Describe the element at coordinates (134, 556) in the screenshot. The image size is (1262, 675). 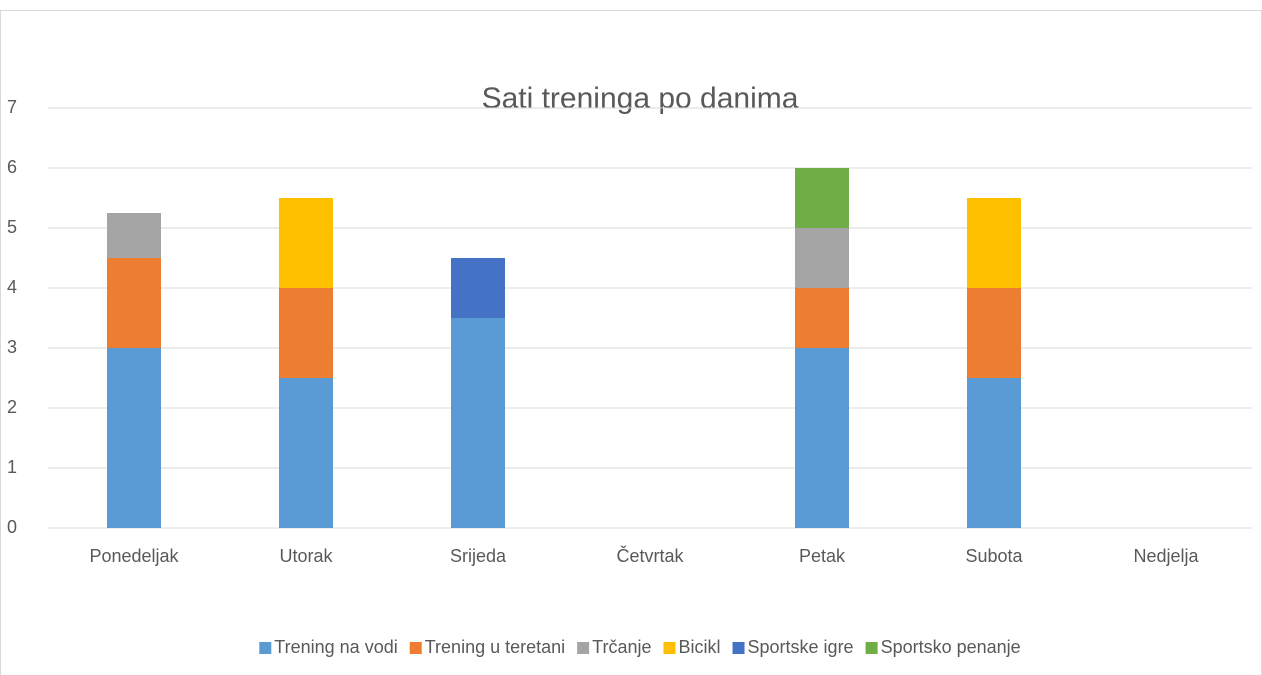
I see `x-tick-label: Ponedeljak` at that location.